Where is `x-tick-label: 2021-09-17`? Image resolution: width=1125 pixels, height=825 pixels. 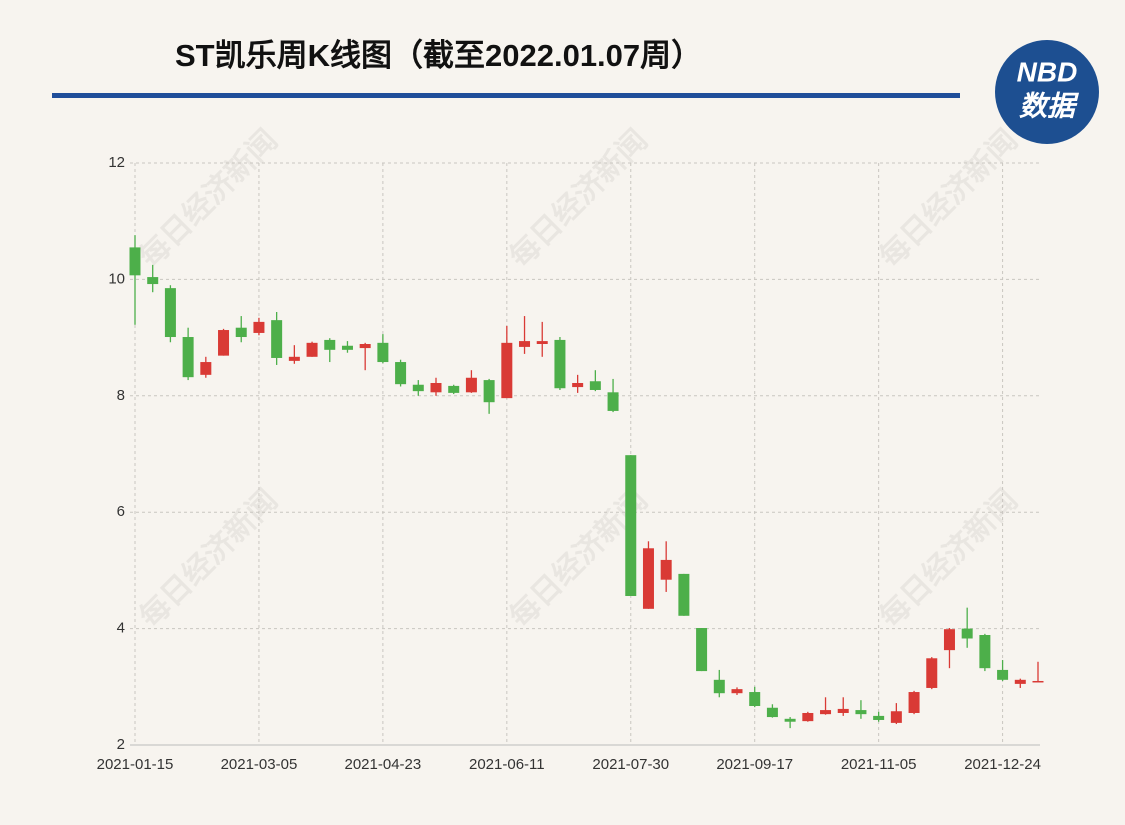 x-tick-label: 2021-09-17 is located at coordinates (754, 764).